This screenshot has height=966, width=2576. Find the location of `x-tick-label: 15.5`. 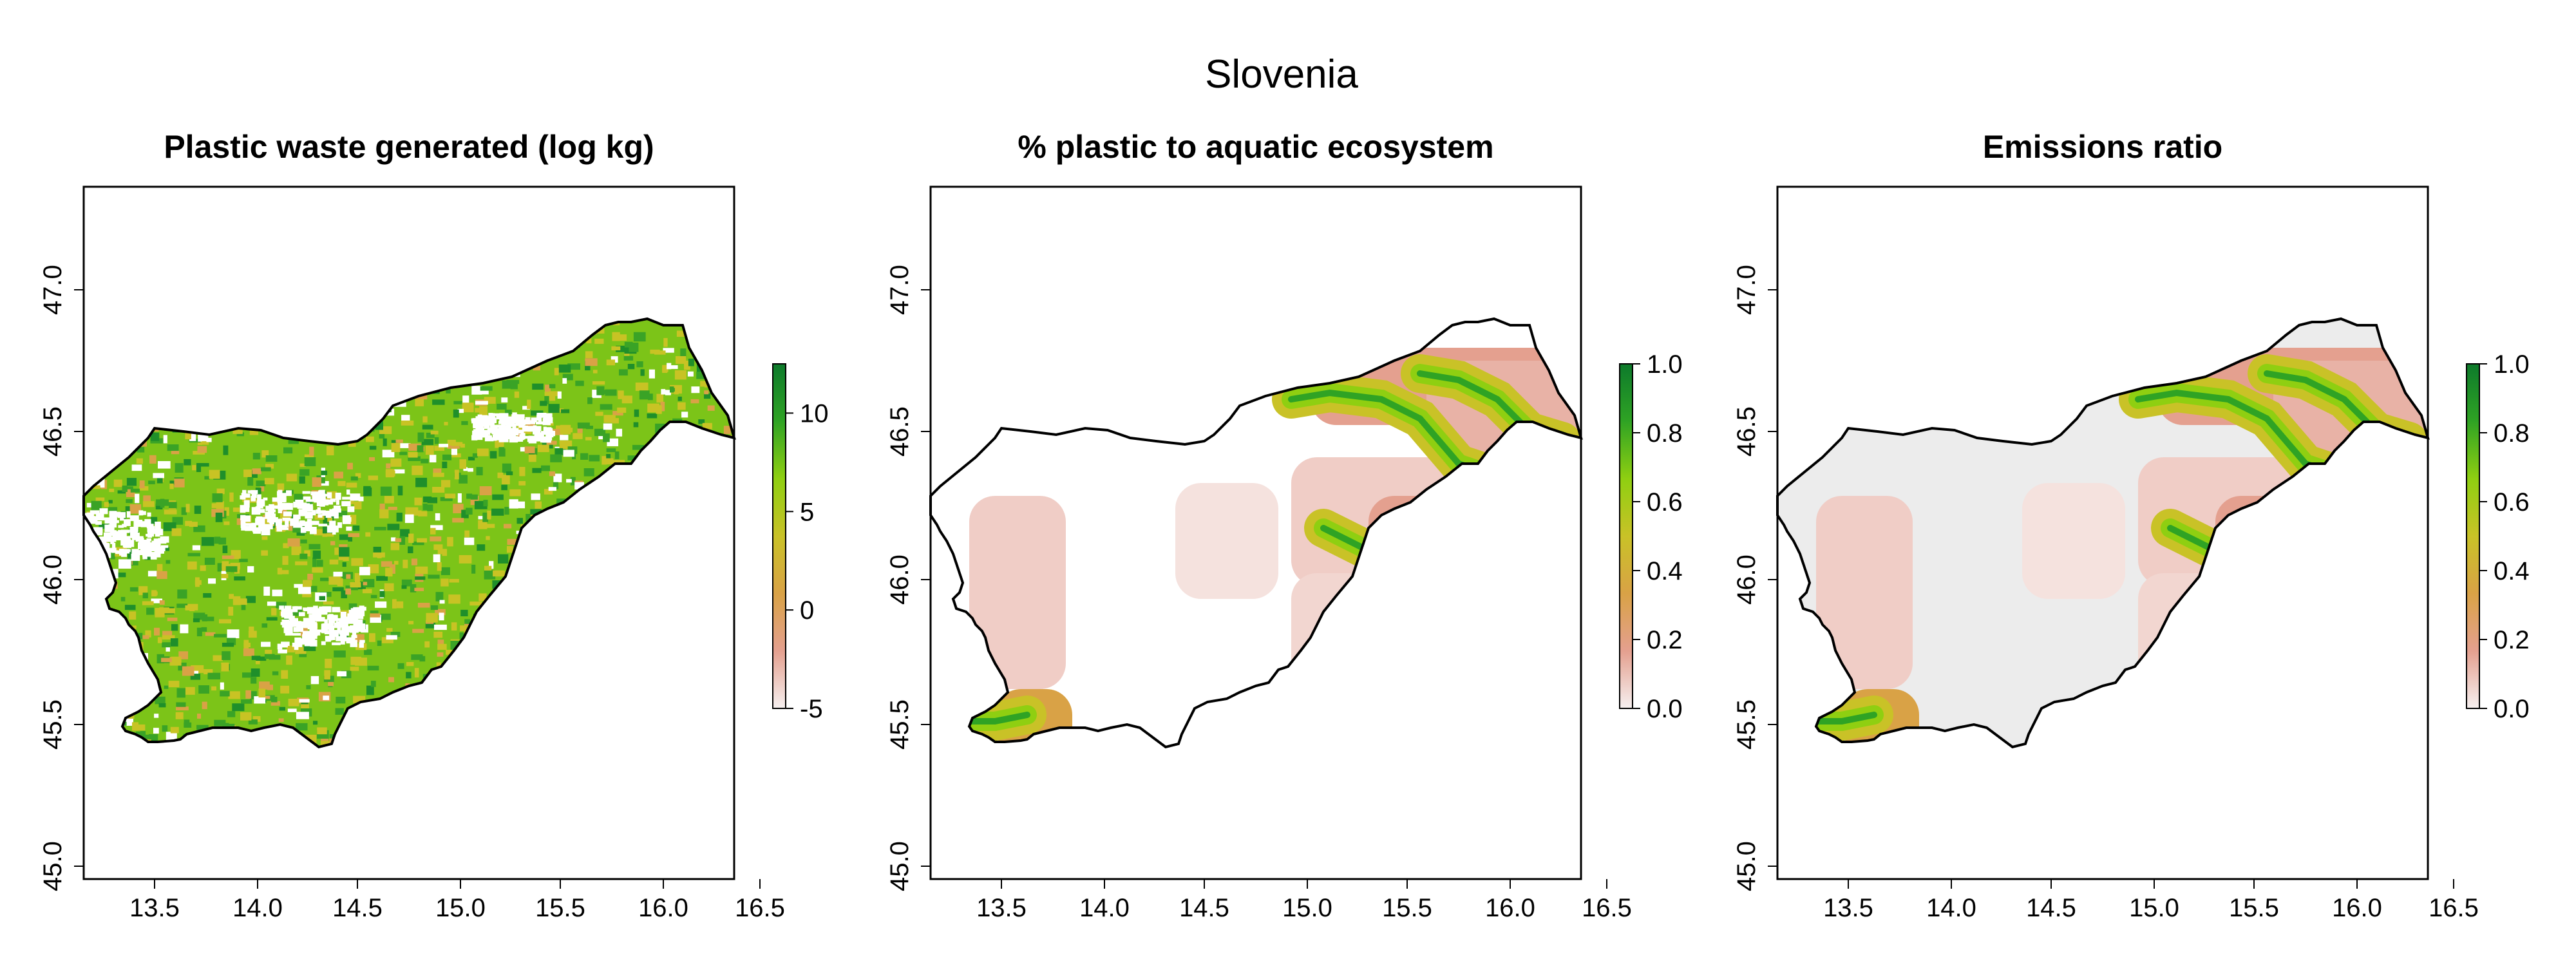

x-tick-label: 15.5 is located at coordinates (560, 908).